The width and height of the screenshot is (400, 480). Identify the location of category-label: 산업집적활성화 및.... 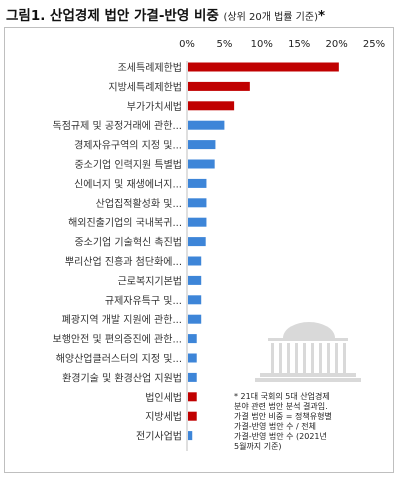
(139, 203).